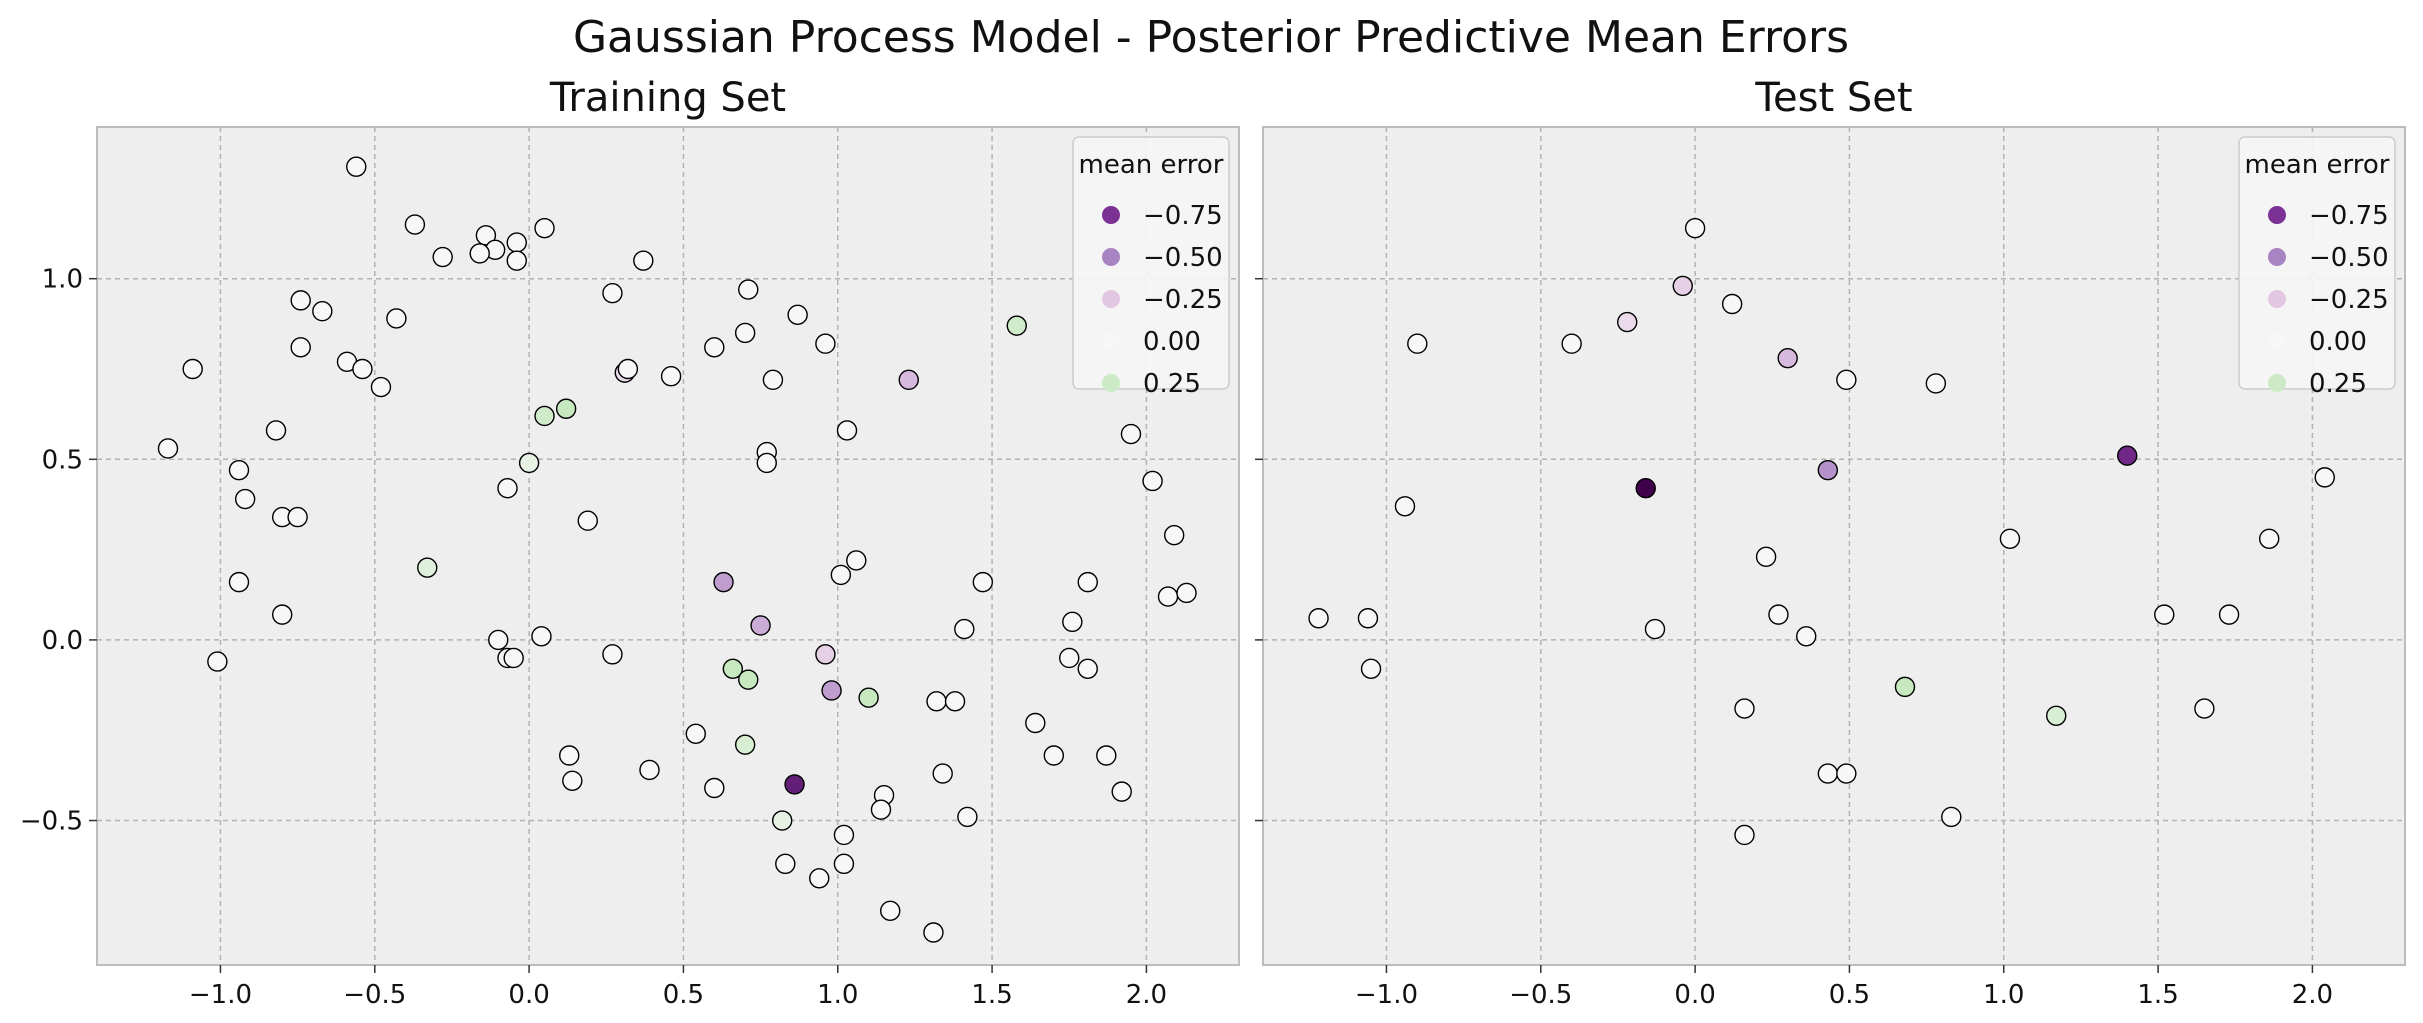 This screenshot has width=2423, height=1023. Describe the element at coordinates (62, 641) in the screenshot. I see `y-tick-label: 0.0` at that location.